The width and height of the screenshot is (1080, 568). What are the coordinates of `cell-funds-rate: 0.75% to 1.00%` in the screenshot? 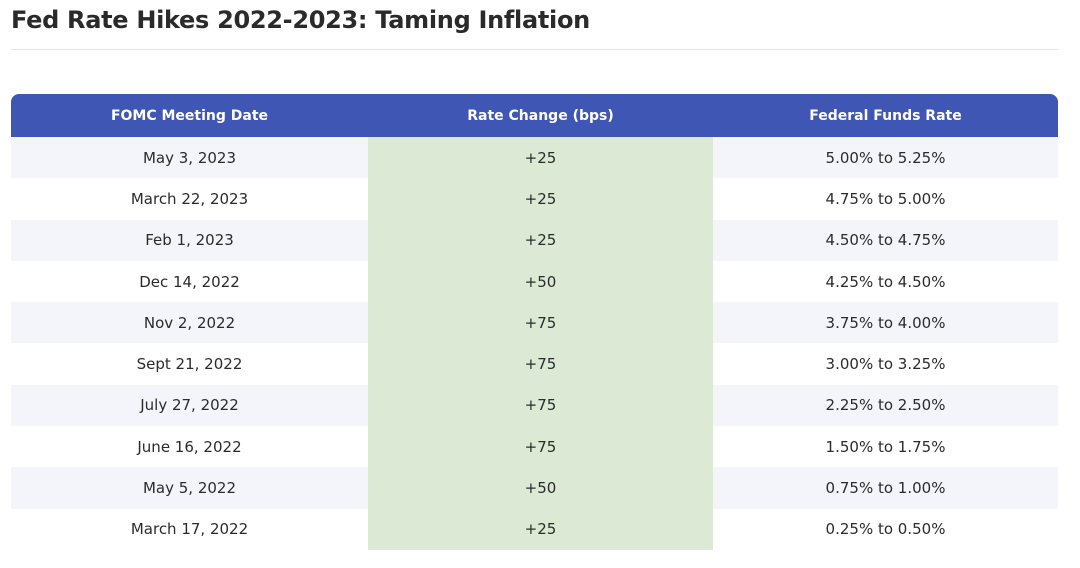 It's located at (885, 488).